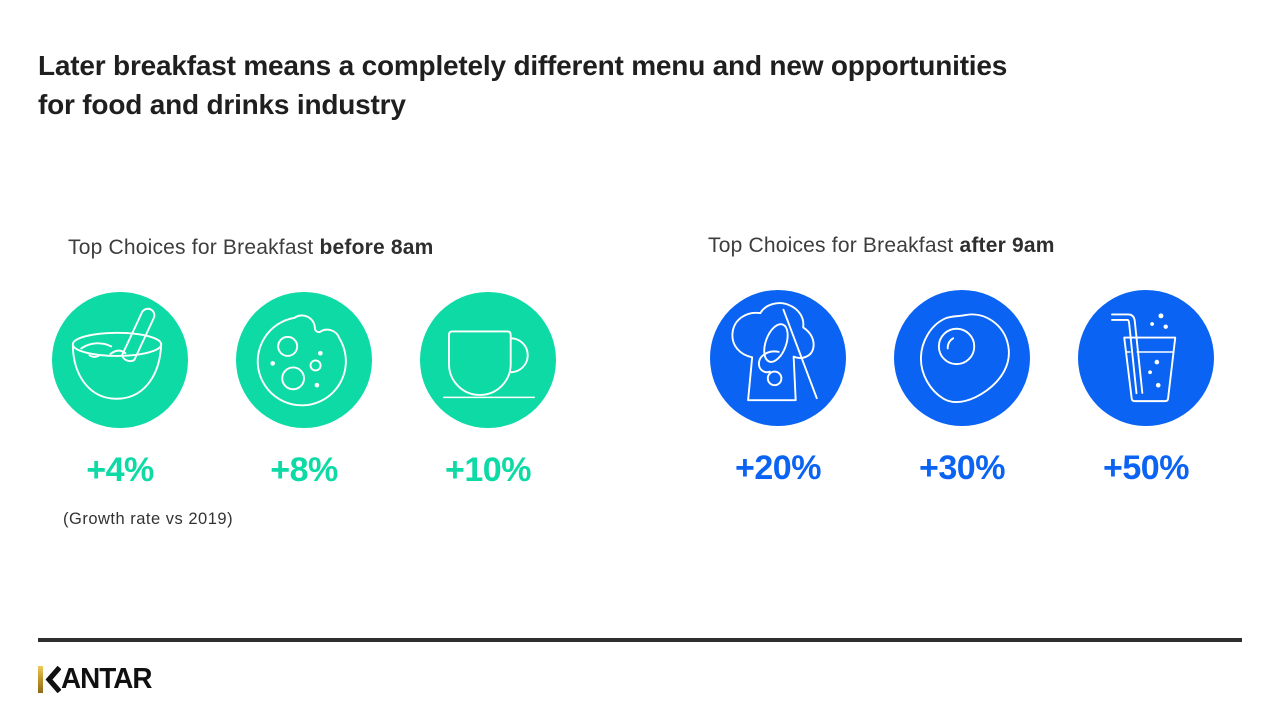 This screenshot has height=720, width=1280. I want to click on kantar-logo: ANTAR, so click(96, 678).